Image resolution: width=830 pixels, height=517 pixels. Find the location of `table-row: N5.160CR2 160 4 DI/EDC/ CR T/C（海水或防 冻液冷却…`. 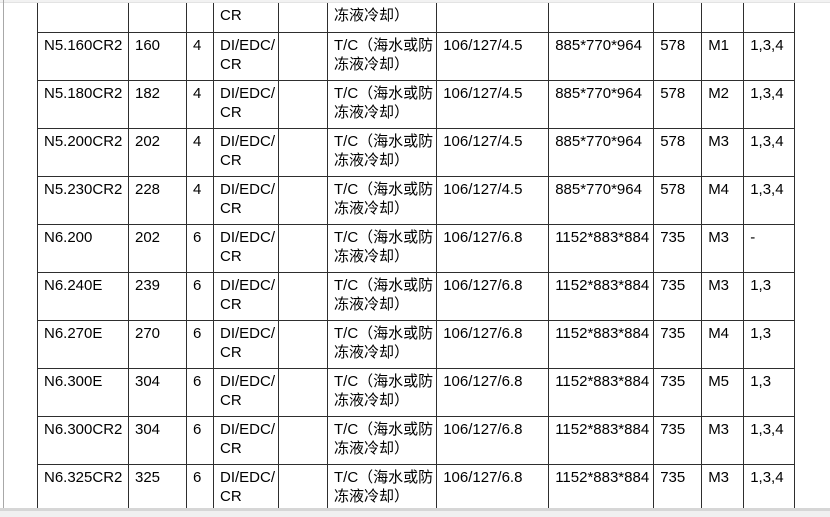

table-row: N5.160CR2 160 4 DI/EDC/ CR T/C（海水或防 冻液冷却… is located at coordinates (416, 56).